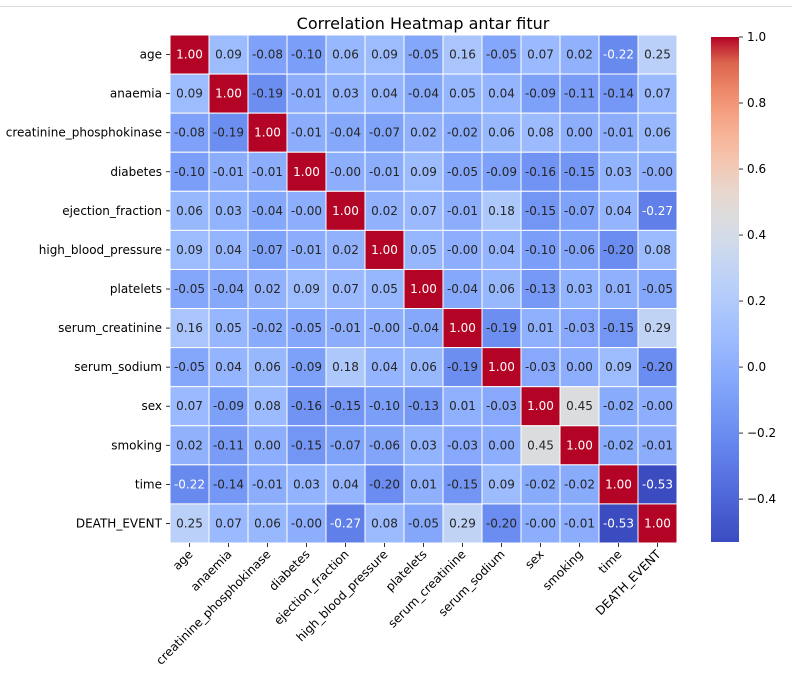  I want to click on heatmap-cell-serum_creatinine-creatinine_phosphokinase, so click(267, 328).